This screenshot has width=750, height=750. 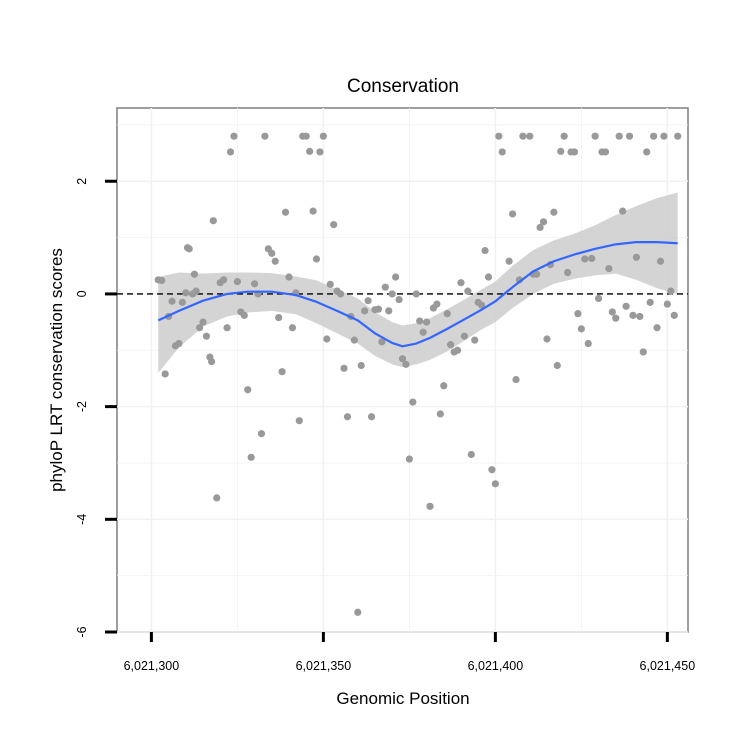 I want to click on x-tick-label: 6,021,450, so click(x=668, y=666).